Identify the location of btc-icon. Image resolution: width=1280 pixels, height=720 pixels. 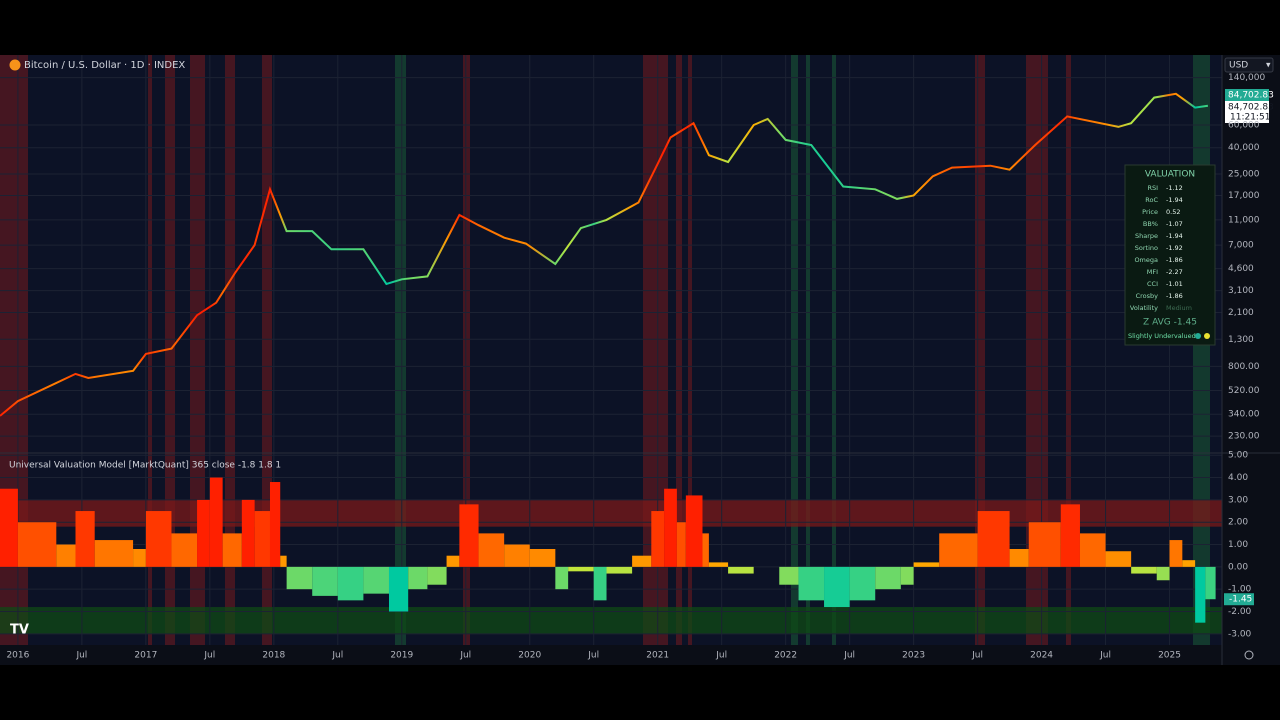
(15, 65).